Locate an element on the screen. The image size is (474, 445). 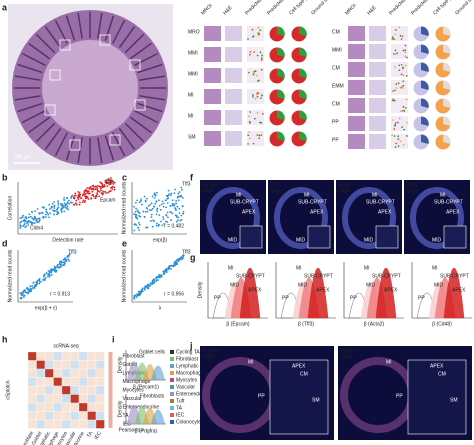
label: Ground truth is located at coordinates (464, 8).